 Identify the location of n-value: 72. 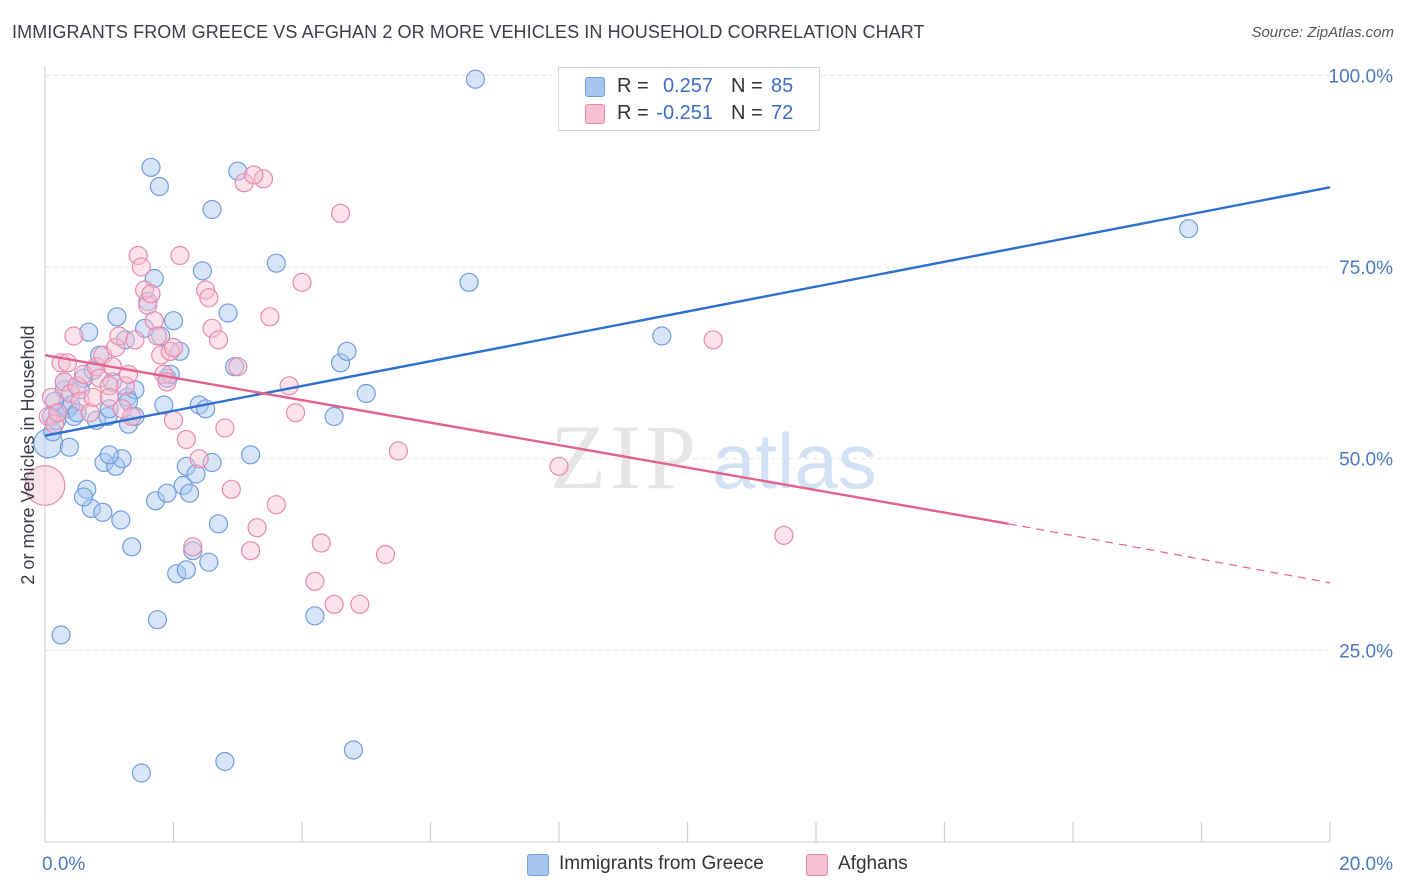
(782, 113).